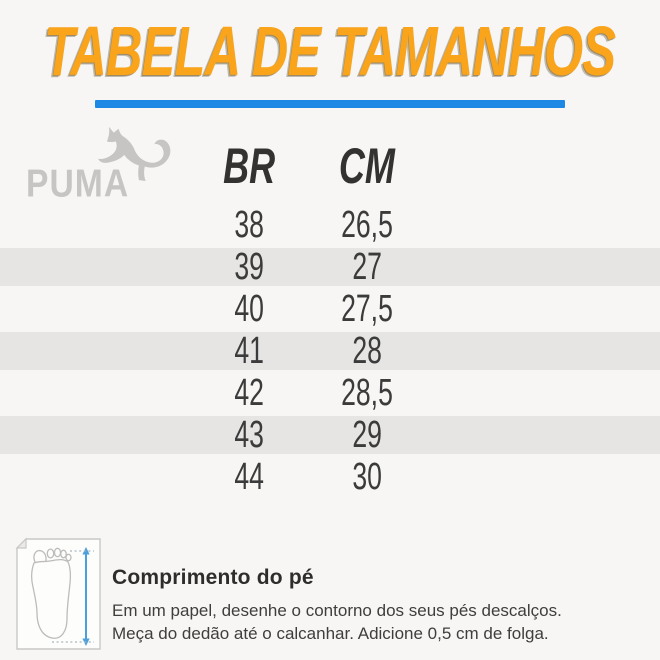  Describe the element at coordinates (367, 434) in the screenshot. I see `cm-value: 29` at that location.